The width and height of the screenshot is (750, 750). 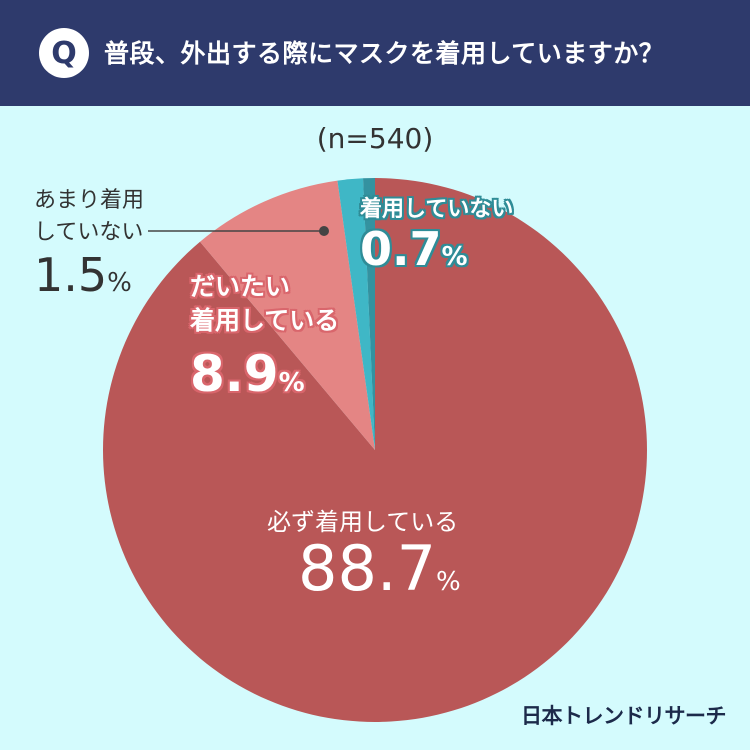 I want to click on value-not-wear-number: 0.7, so click(x=401, y=249).